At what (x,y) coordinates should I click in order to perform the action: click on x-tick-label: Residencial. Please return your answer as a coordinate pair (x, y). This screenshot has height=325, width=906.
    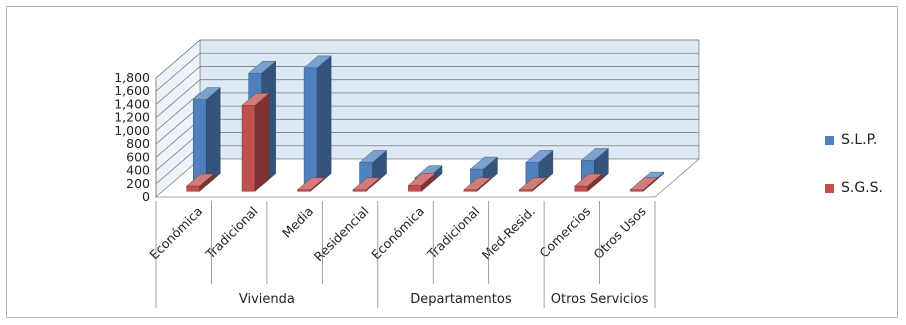
    Looking at the image, I should click on (341, 234).